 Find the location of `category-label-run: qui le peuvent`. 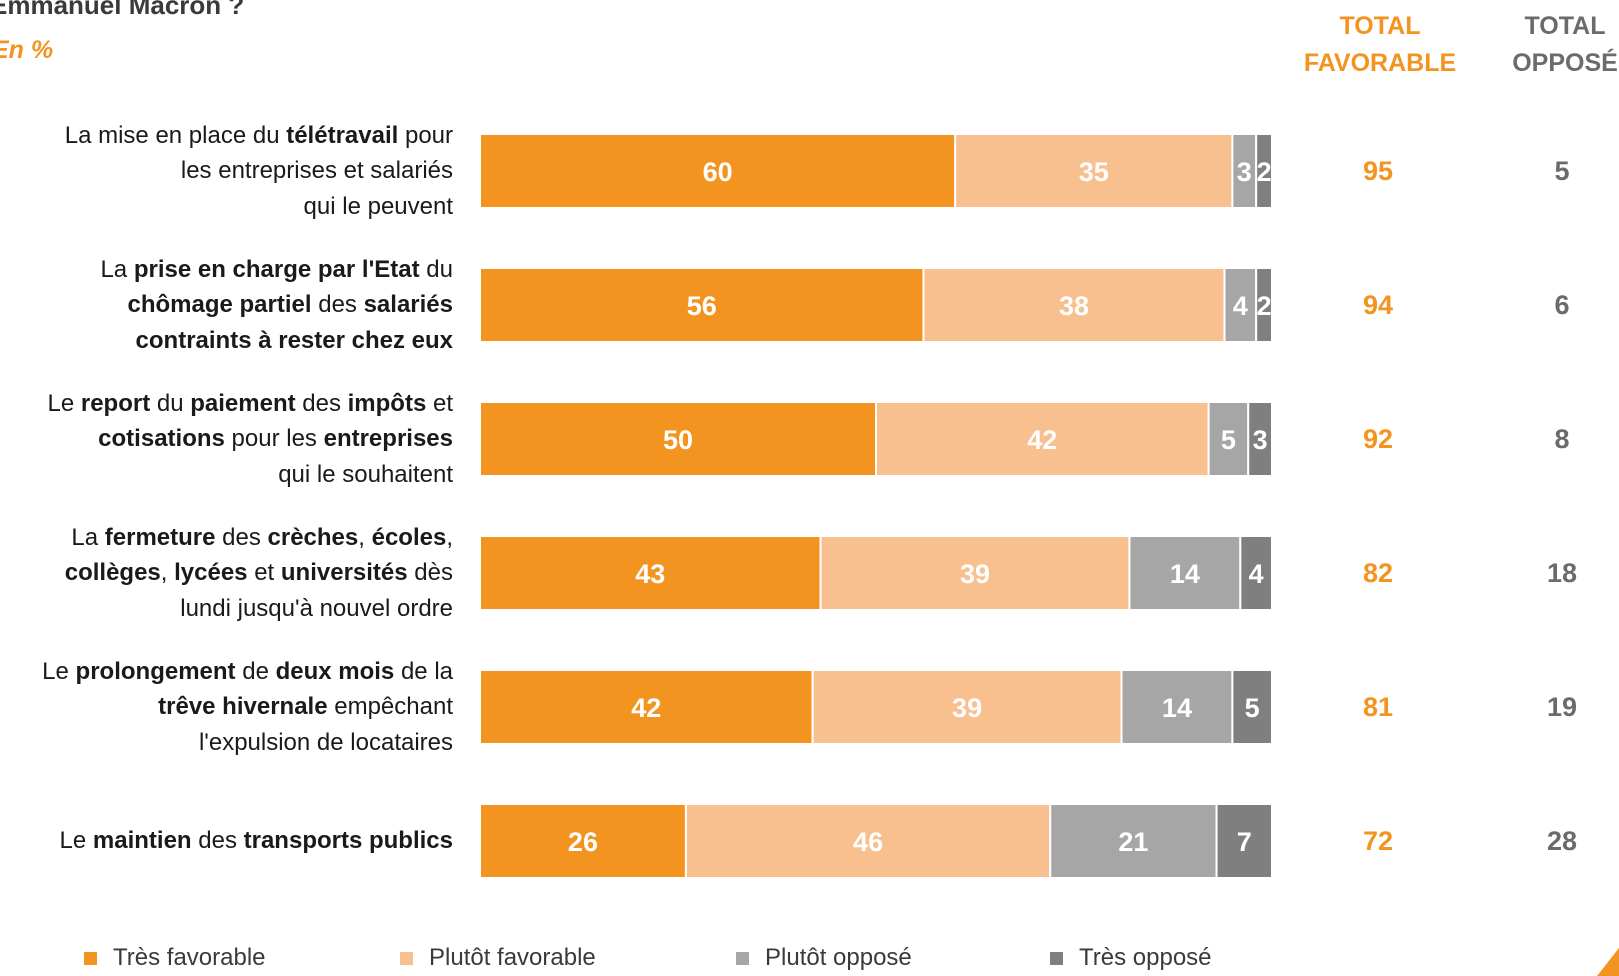

category-label-run: qui le peuvent is located at coordinates (378, 206).